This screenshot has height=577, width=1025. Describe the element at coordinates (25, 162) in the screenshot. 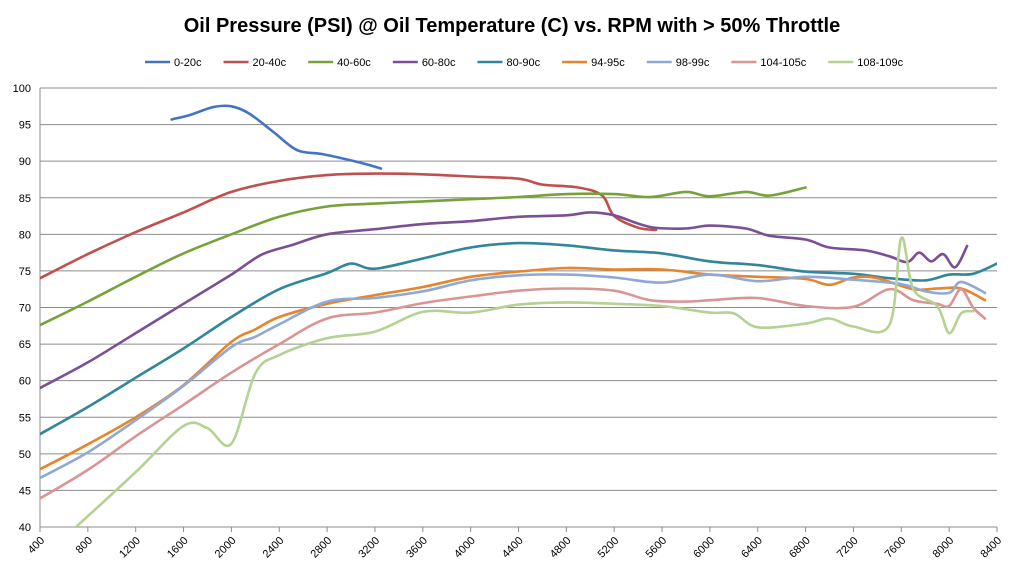

I see `y-tick-label: 90` at that location.